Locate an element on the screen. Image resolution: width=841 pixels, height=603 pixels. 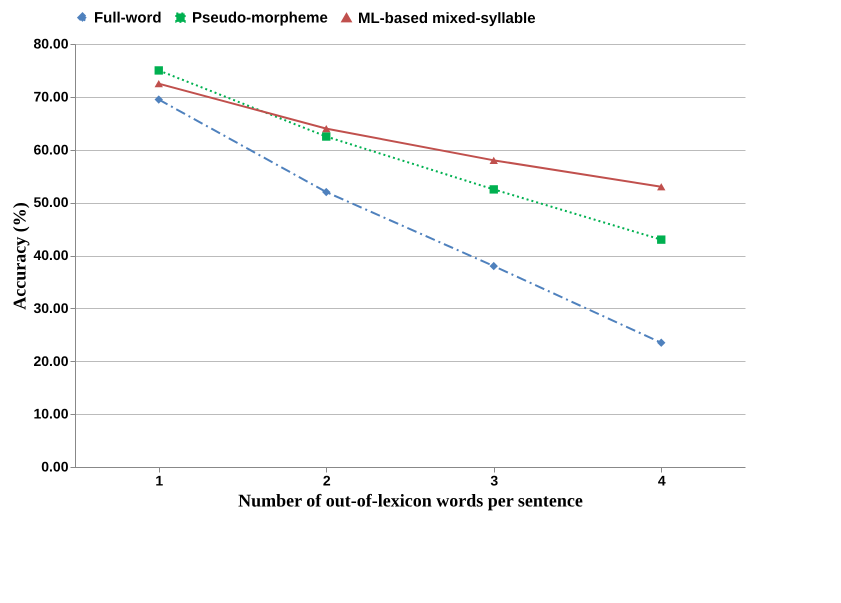
legend-label: ML-based mixed-syllable is located at coordinates (447, 18).